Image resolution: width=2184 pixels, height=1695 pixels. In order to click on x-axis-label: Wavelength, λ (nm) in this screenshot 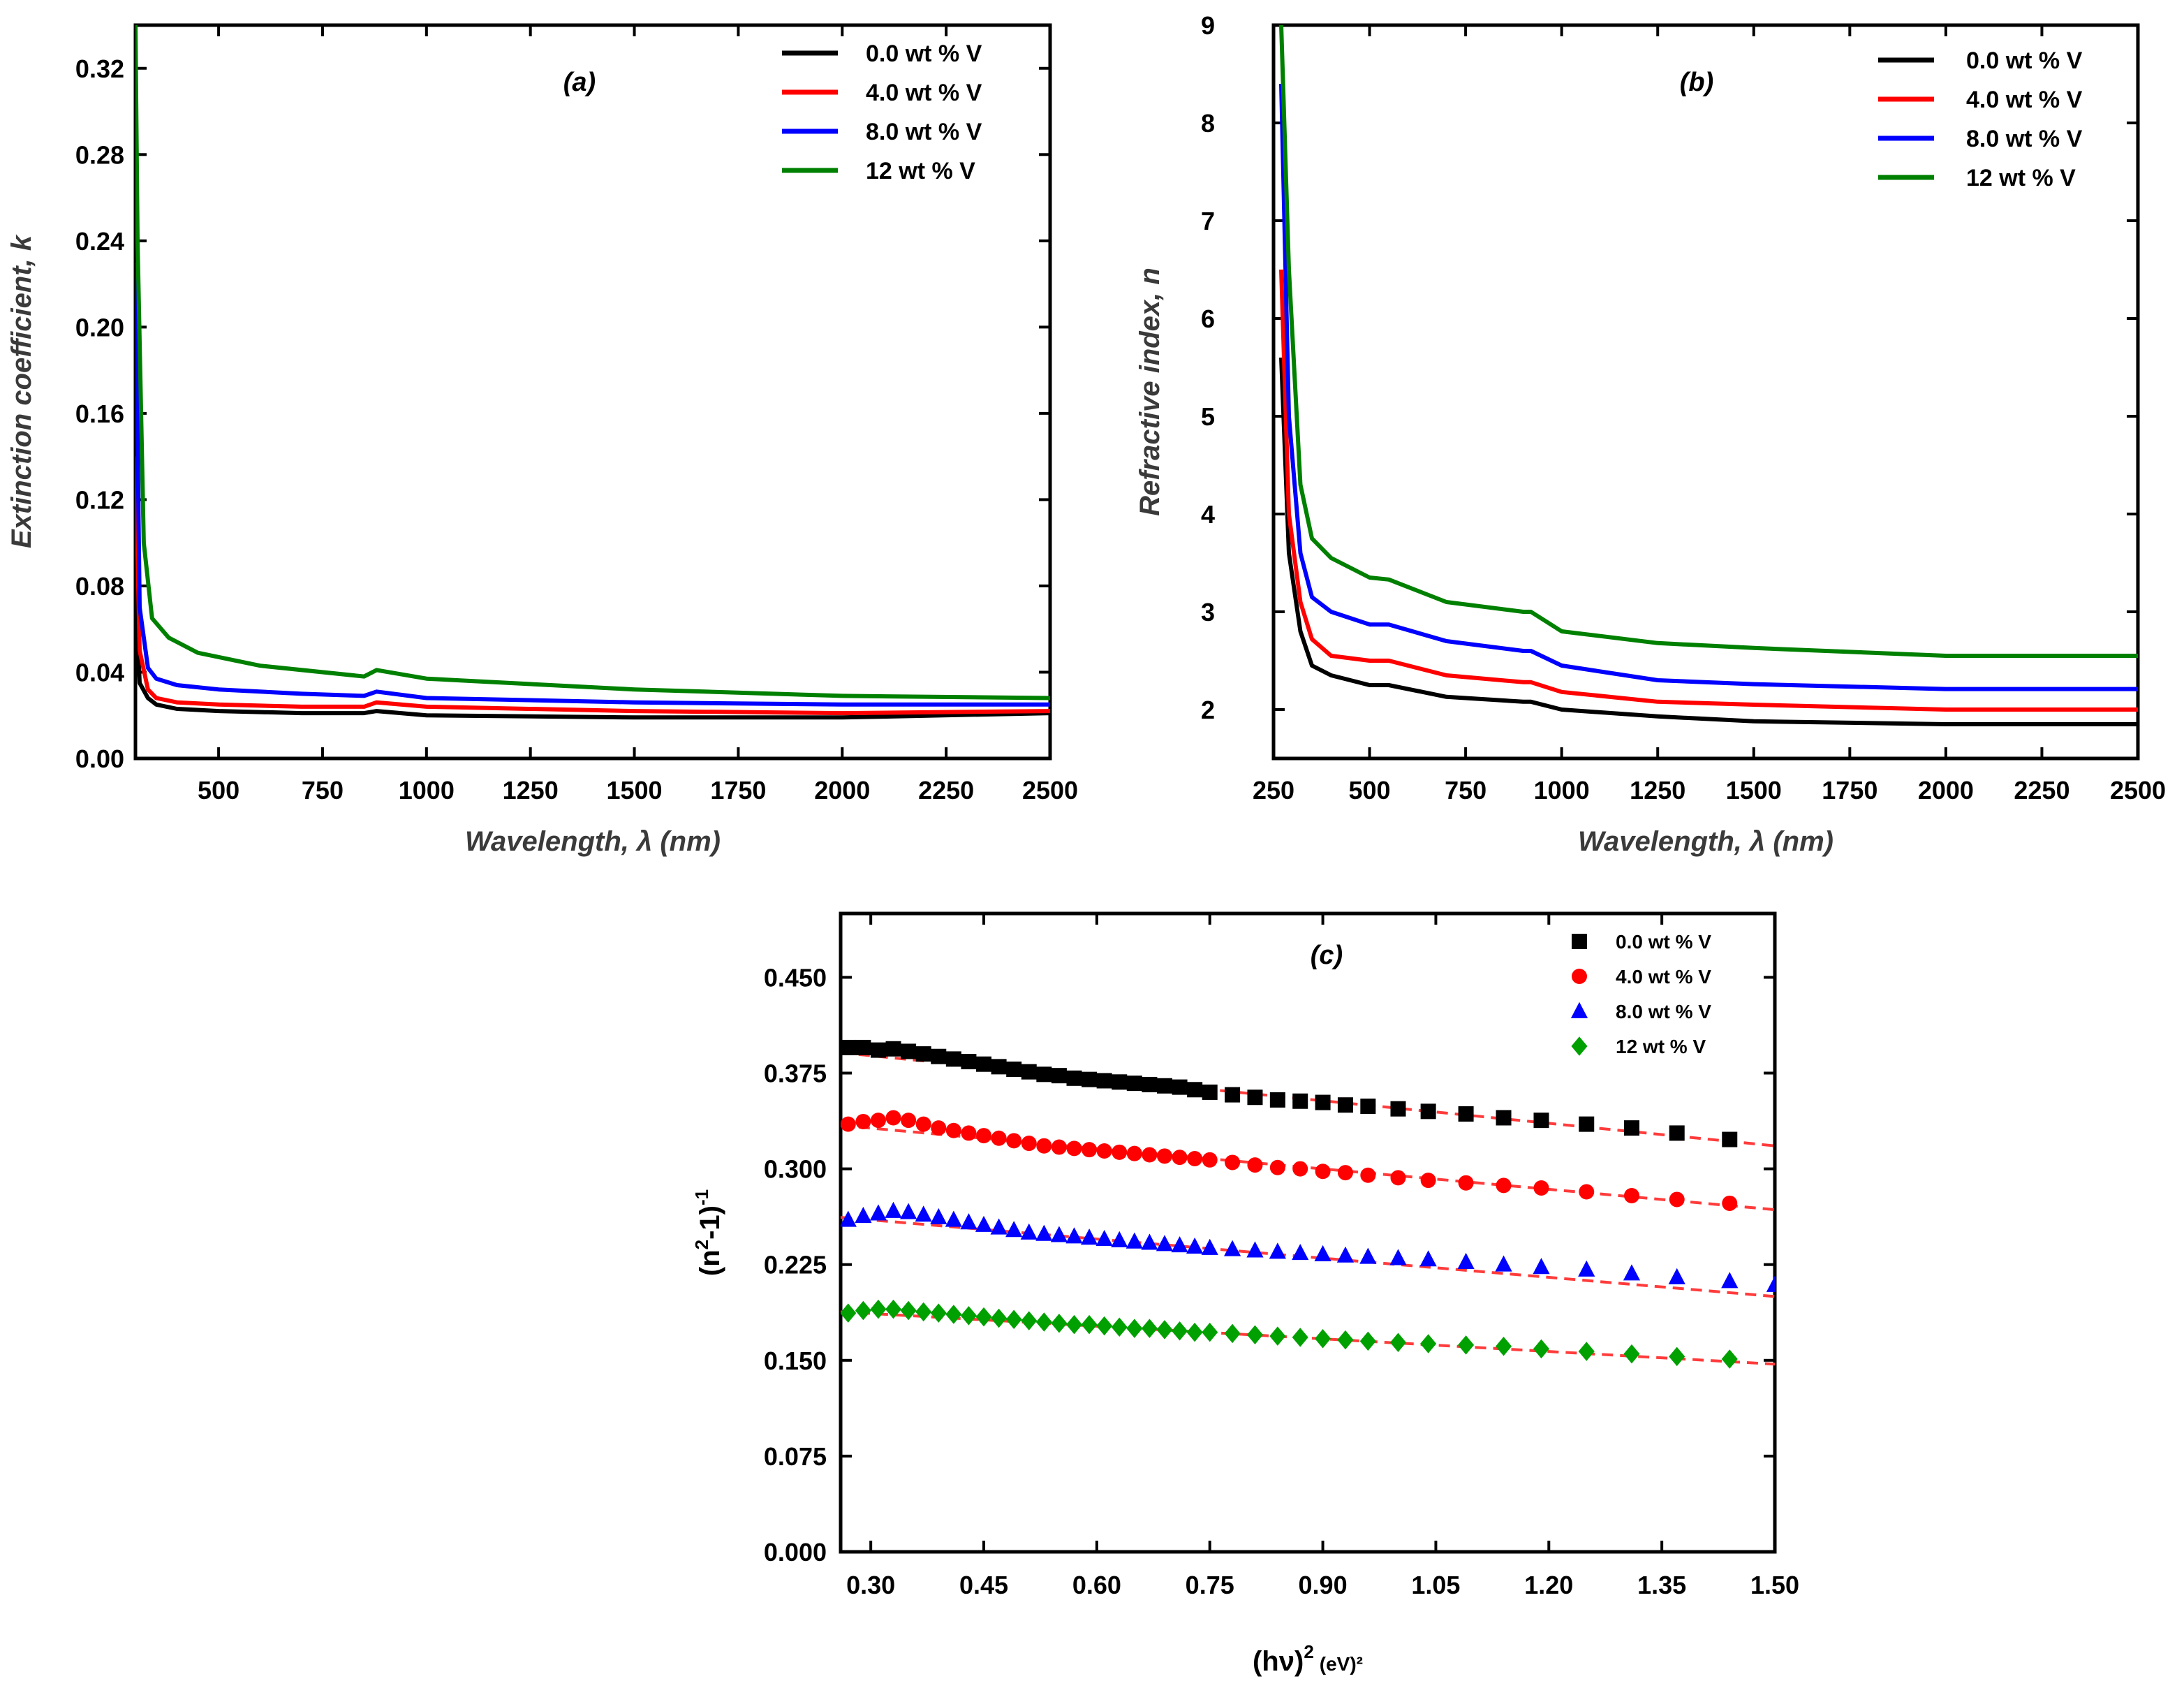, I will do `click(1706, 842)`.